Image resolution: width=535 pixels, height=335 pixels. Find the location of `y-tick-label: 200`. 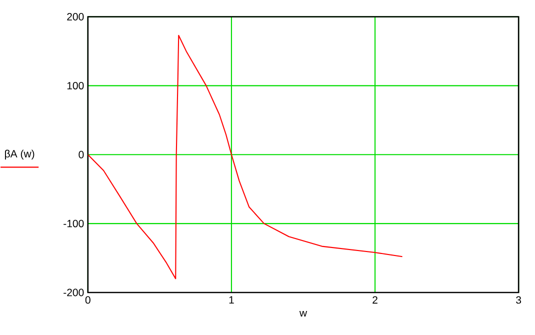

y-tick-label: 200 is located at coordinates (75, 17).